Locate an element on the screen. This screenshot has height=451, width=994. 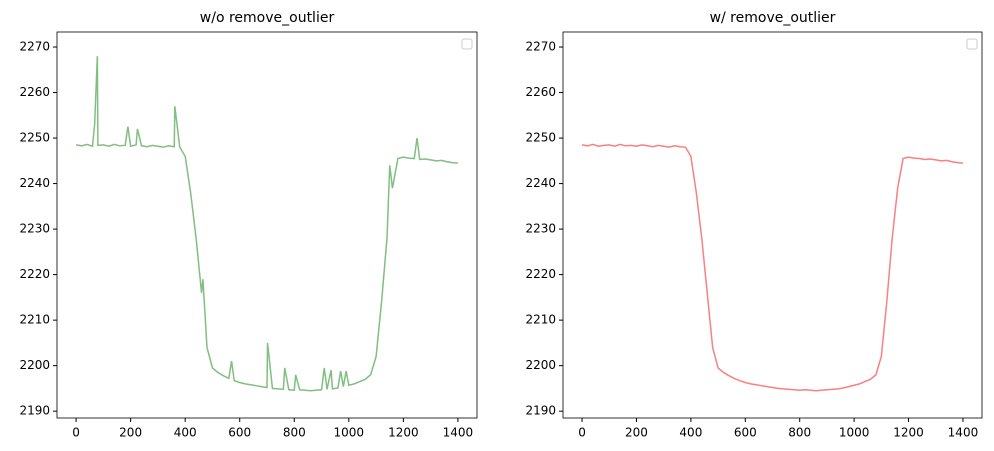
chart-title: w/o remove_outlier is located at coordinates (267, 18).